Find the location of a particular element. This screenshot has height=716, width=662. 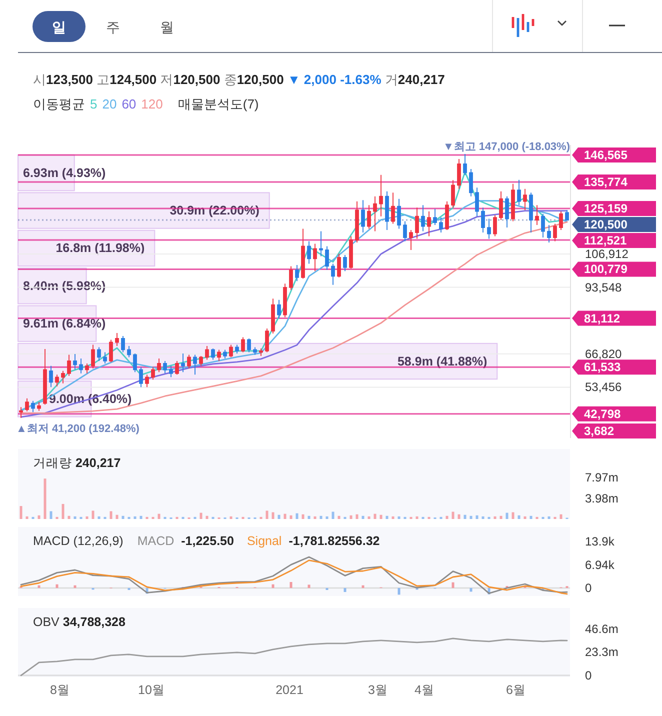

y-tick-label: 106,912 is located at coordinates (607, 253).